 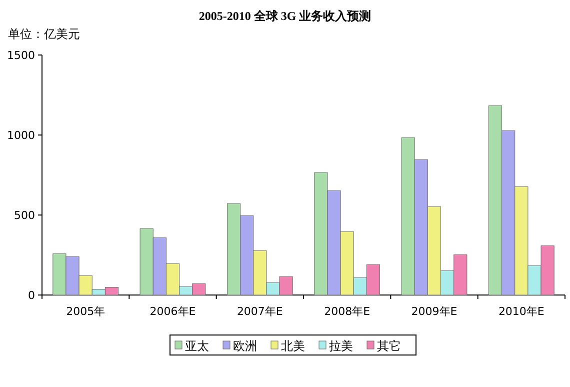 What do you see at coordinates (347, 311) in the screenshot?
I see `x-tick-label: 2008年E` at bounding box center [347, 311].